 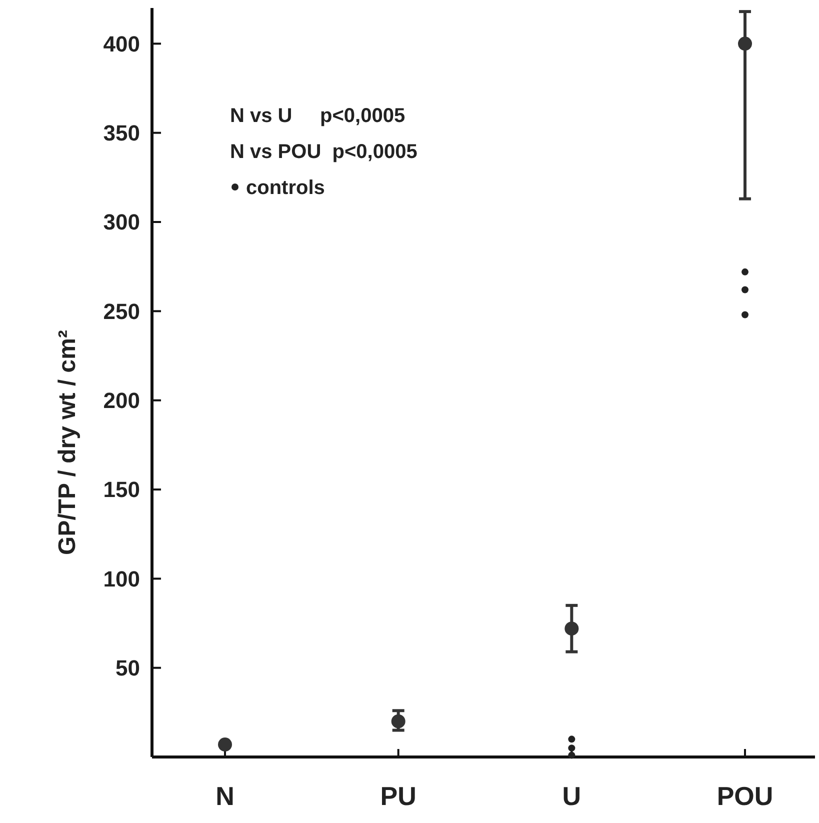 What do you see at coordinates (67, 442) in the screenshot?
I see `y-axis-title: GP/TP / dry wt / cm²` at bounding box center [67, 442].